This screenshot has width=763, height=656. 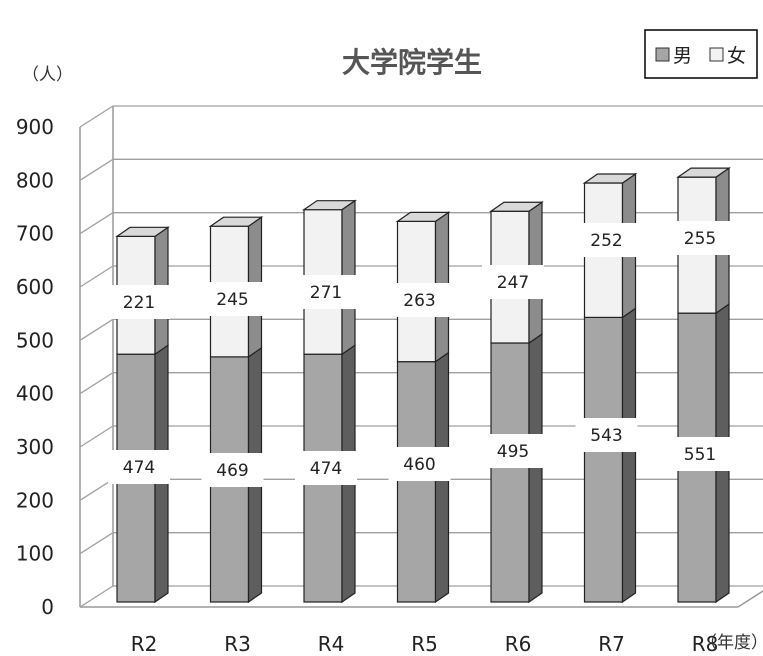 What do you see at coordinates (331, 644) in the screenshot?
I see `x-category-label: R4` at bounding box center [331, 644].